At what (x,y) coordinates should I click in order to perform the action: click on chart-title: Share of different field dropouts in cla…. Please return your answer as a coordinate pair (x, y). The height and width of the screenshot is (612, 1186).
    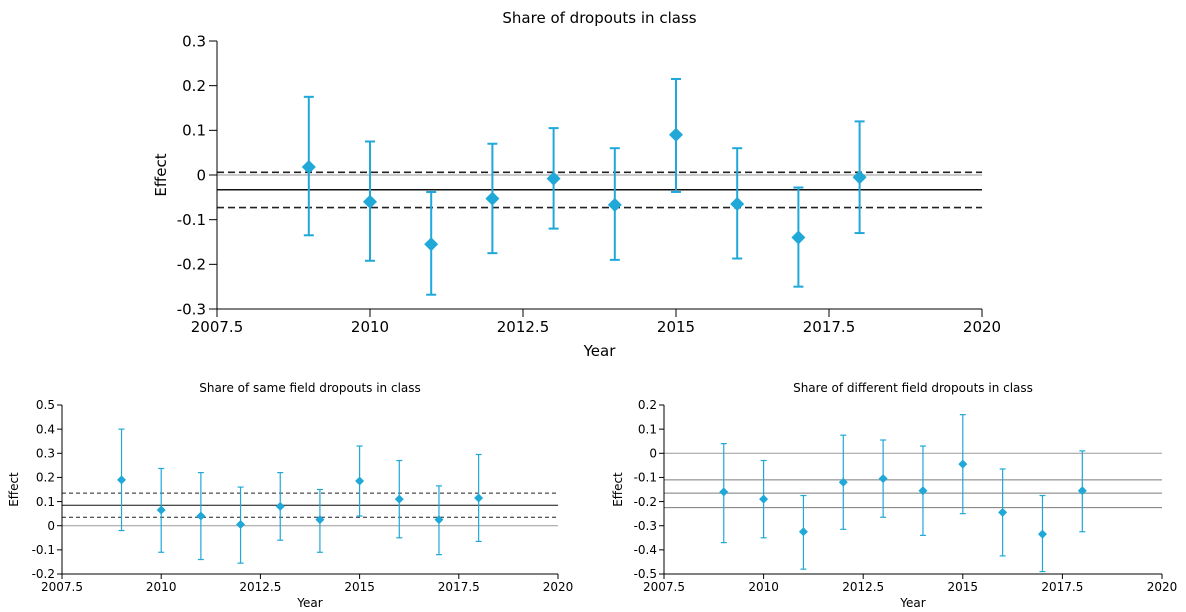
    Looking at the image, I should click on (913, 388).